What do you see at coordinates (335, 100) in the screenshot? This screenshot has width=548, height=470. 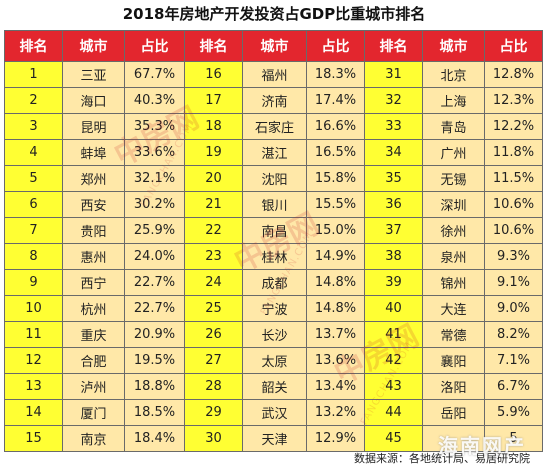 I see `cell-pct: 17.4%` at bounding box center [335, 100].